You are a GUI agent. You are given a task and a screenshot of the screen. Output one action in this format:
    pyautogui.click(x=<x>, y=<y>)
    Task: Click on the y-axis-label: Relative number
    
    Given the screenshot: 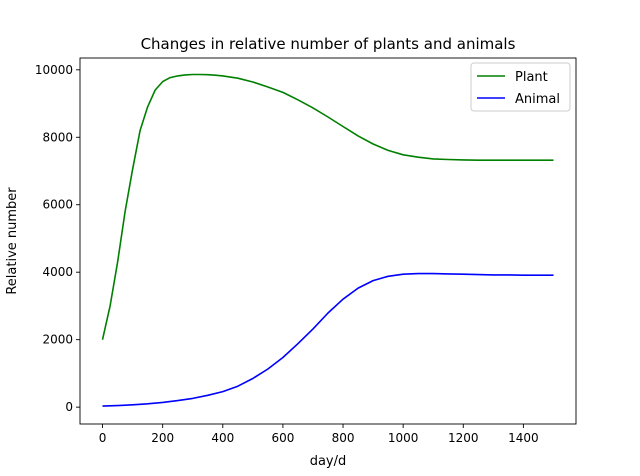 What is the action you would take?
    pyautogui.click(x=12, y=241)
    